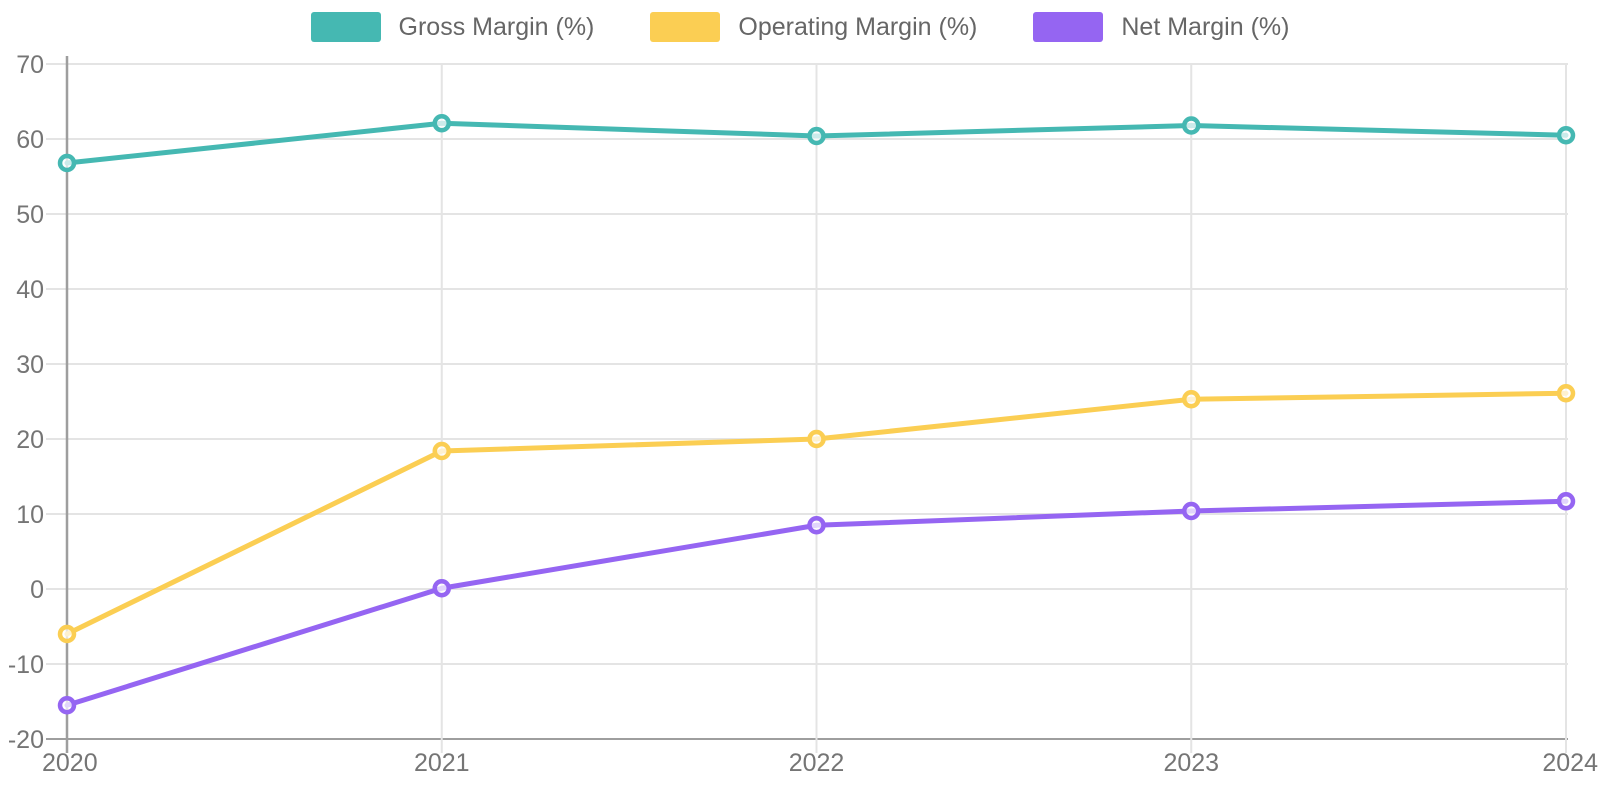 The image size is (1600, 800). Describe the element at coordinates (26, 740) in the screenshot. I see `y-axis-tick-label: -20` at that location.